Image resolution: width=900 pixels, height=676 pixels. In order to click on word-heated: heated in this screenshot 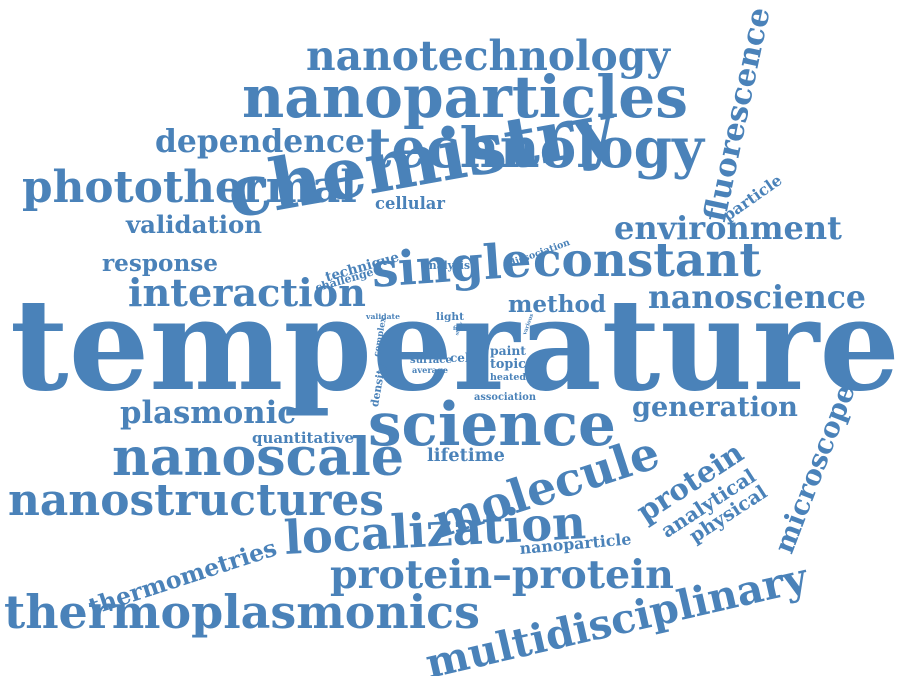, I will do `click(508, 377)`.